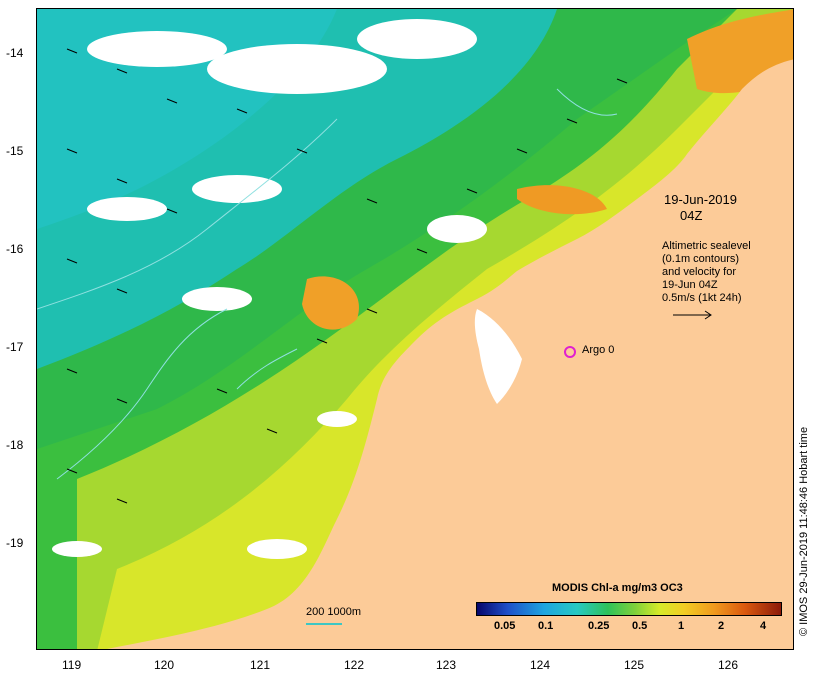  Describe the element at coordinates (498, 356) in the screenshot. I see `inlet-water` at that location.